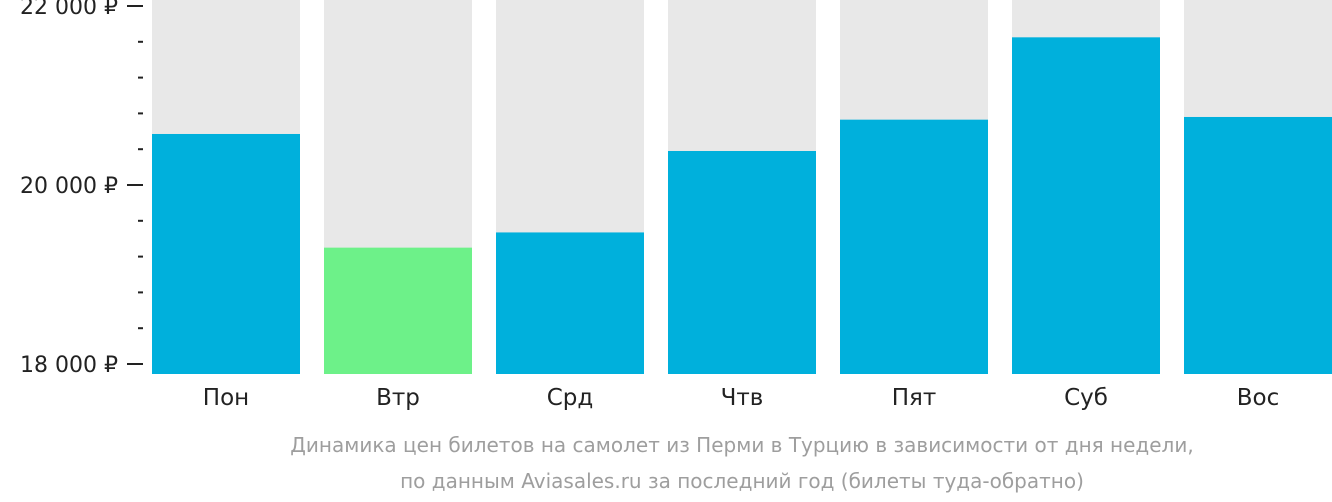 The width and height of the screenshot is (1332, 502). Describe the element at coordinates (69, 10) in the screenshot. I see `y-tick-label-2: 22 000 ₽` at that location.